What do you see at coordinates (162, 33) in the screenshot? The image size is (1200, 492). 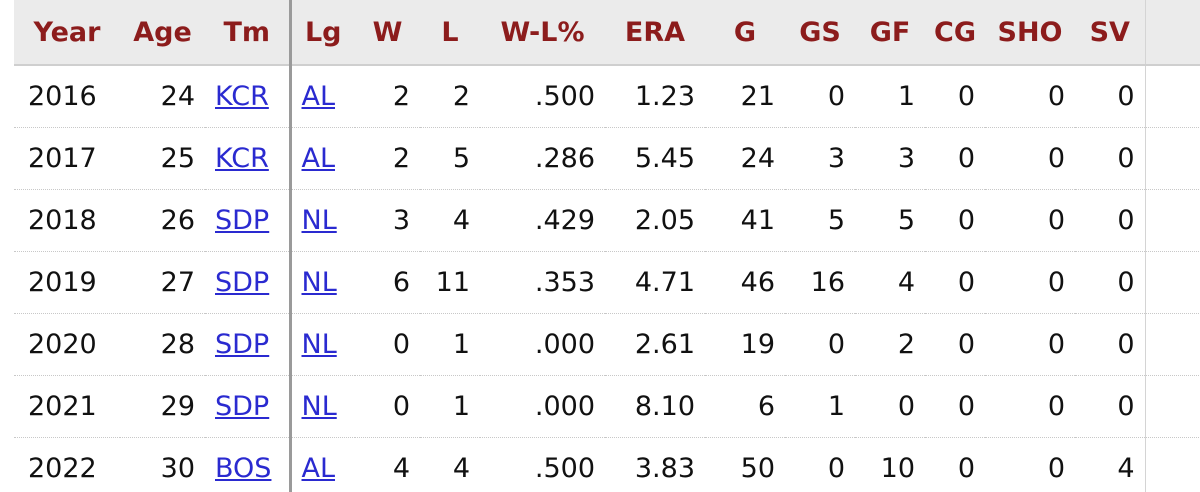 I see `column-header: Age` at bounding box center [162, 33].